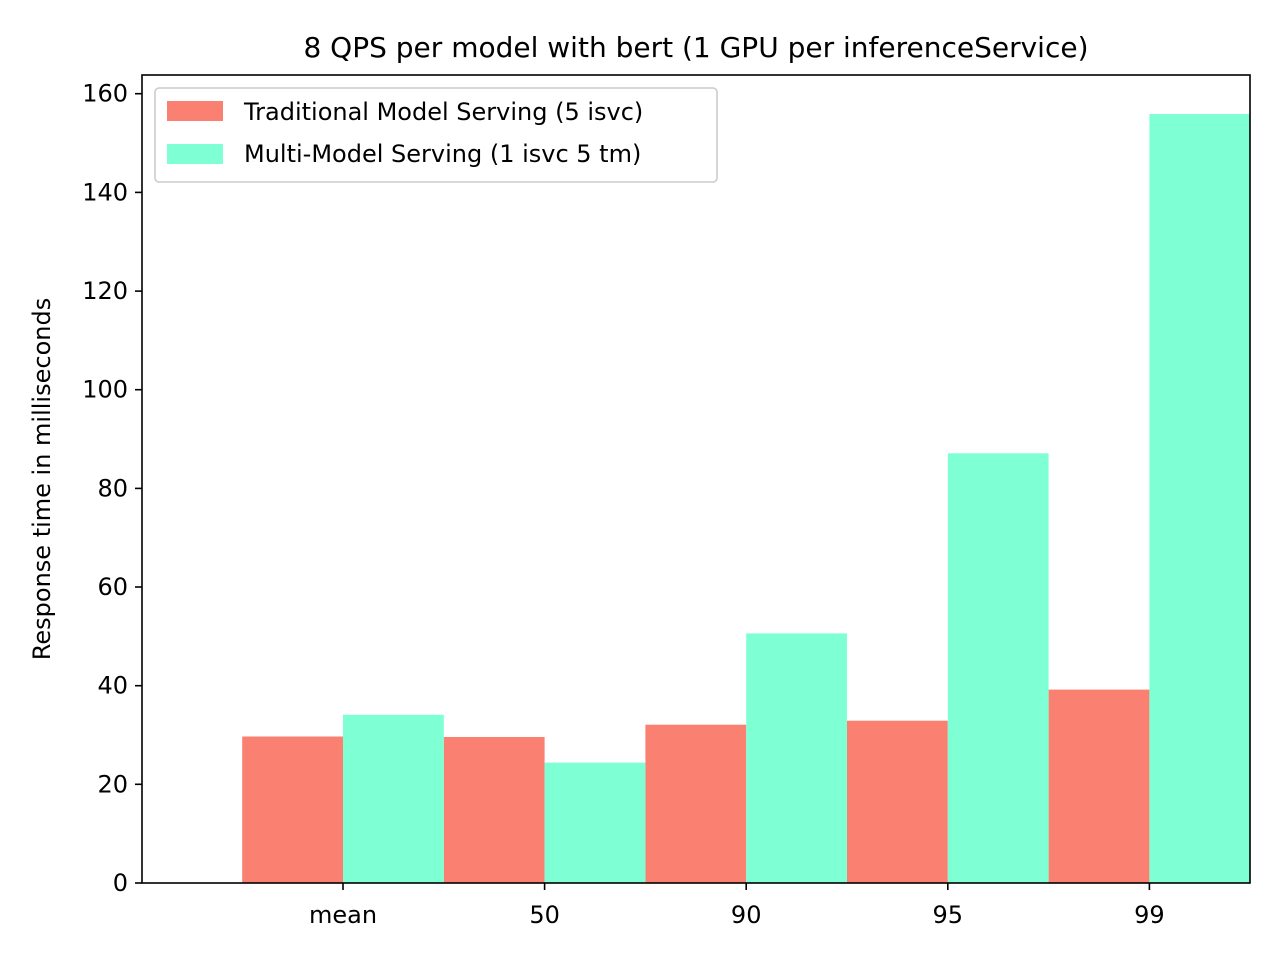  Describe the element at coordinates (112, 587) in the screenshot. I see `y-tick-label: 60` at that location.